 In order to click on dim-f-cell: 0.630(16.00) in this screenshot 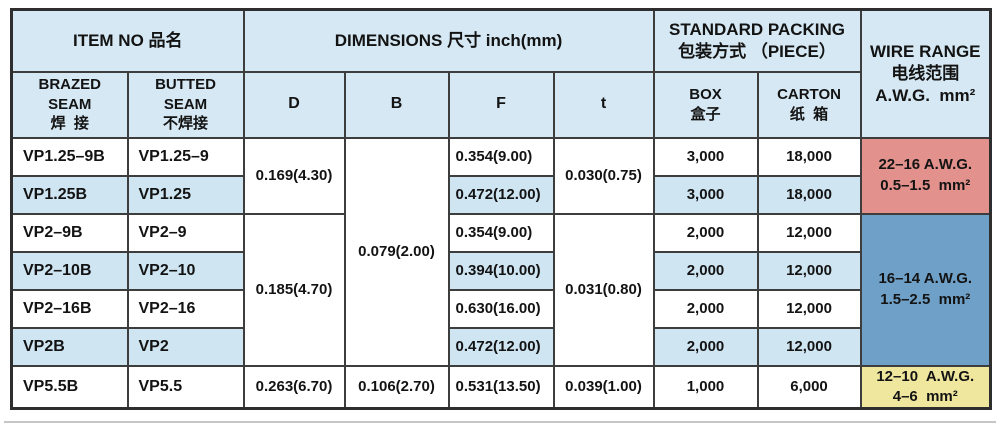, I will do `click(501, 308)`.